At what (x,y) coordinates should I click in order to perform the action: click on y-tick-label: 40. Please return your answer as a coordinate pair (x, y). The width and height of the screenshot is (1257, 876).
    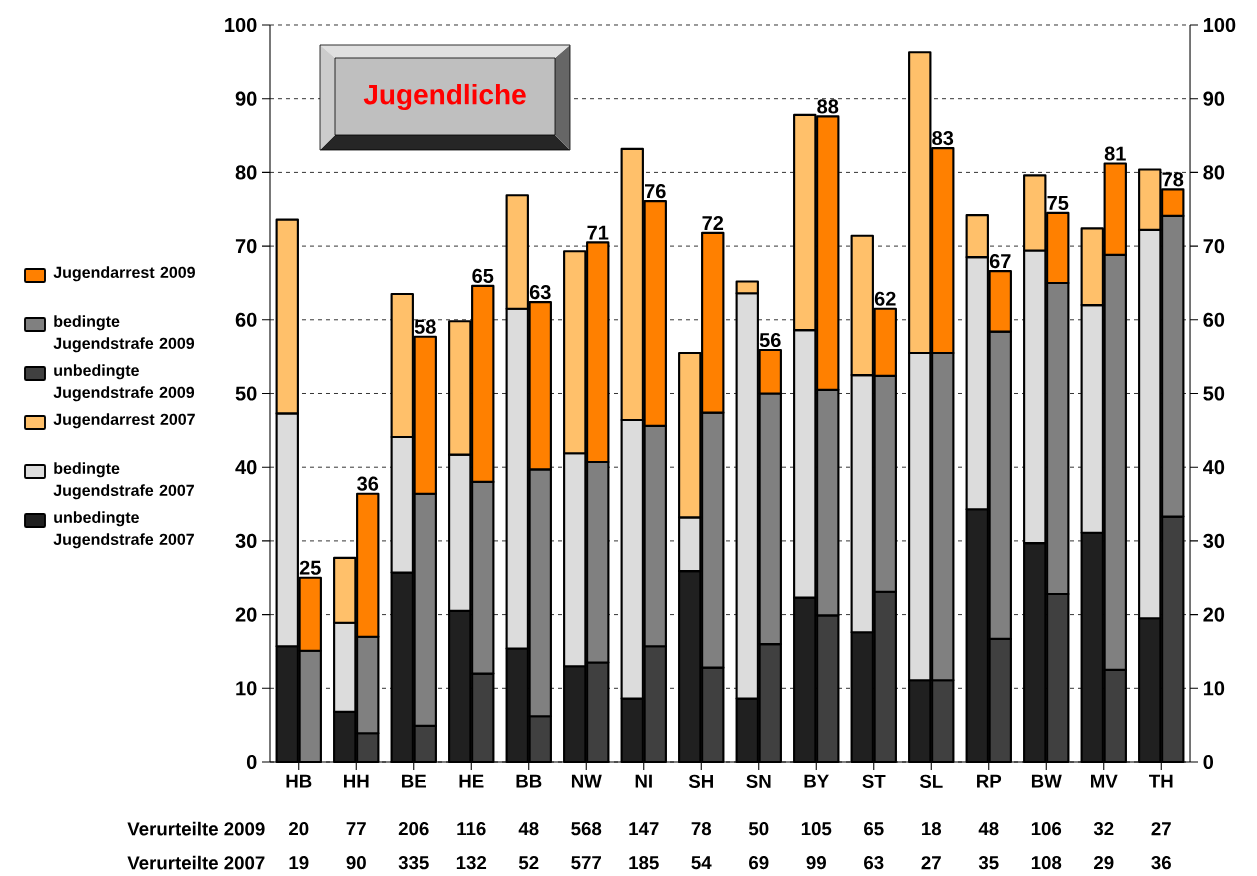
    Looking at the image, I should click on (246, 467).